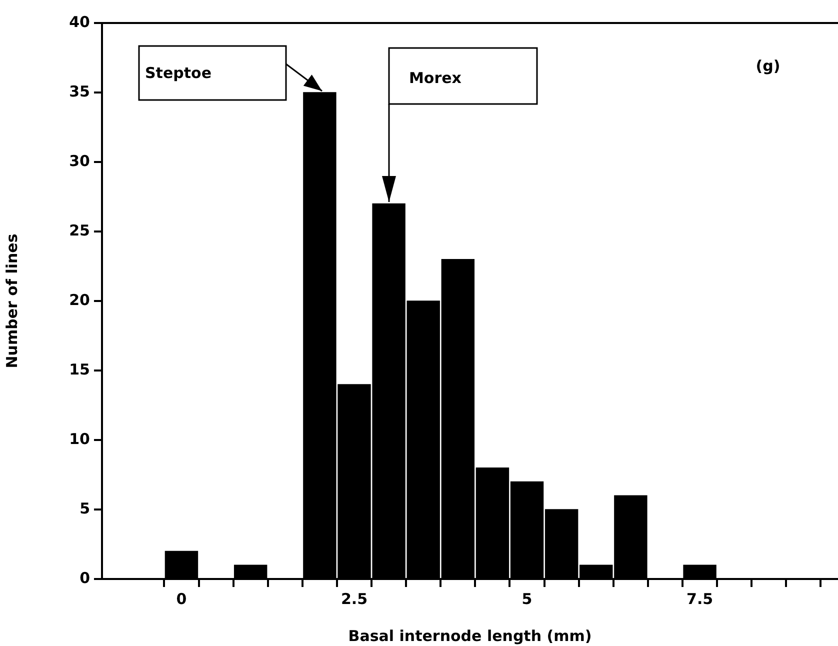 The height and width of the screenshot is (646, 838). What do you see at coordinates (79, 21) in the screenshot?
I see `y-tick-label: 40` at bounding box center [79, 21].